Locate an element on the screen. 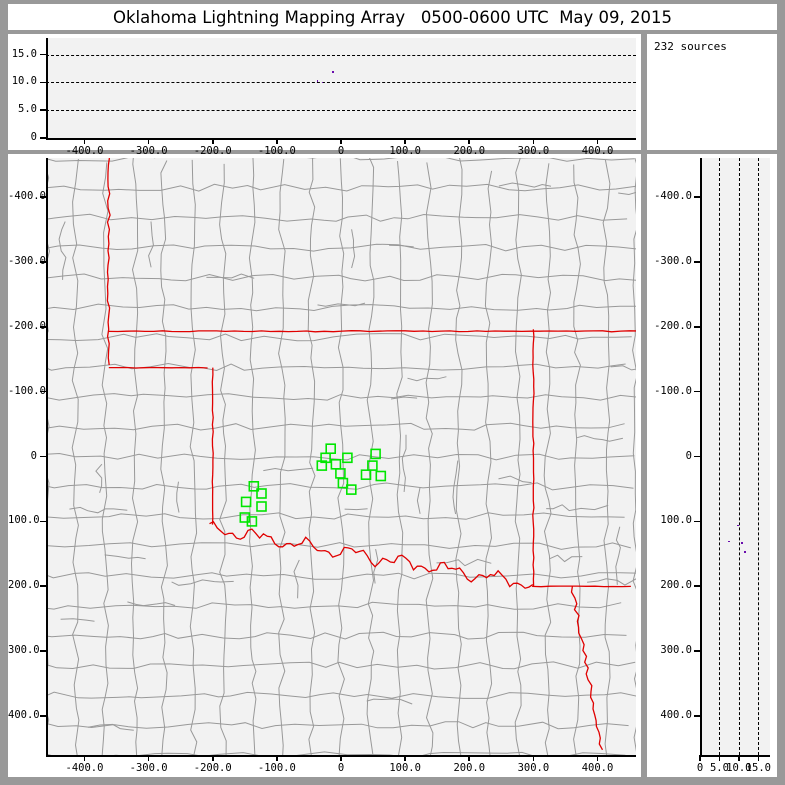 The image size is (785, 785). map-panel-y-tick-label: 400.0 is located at coordinates (24, 715).